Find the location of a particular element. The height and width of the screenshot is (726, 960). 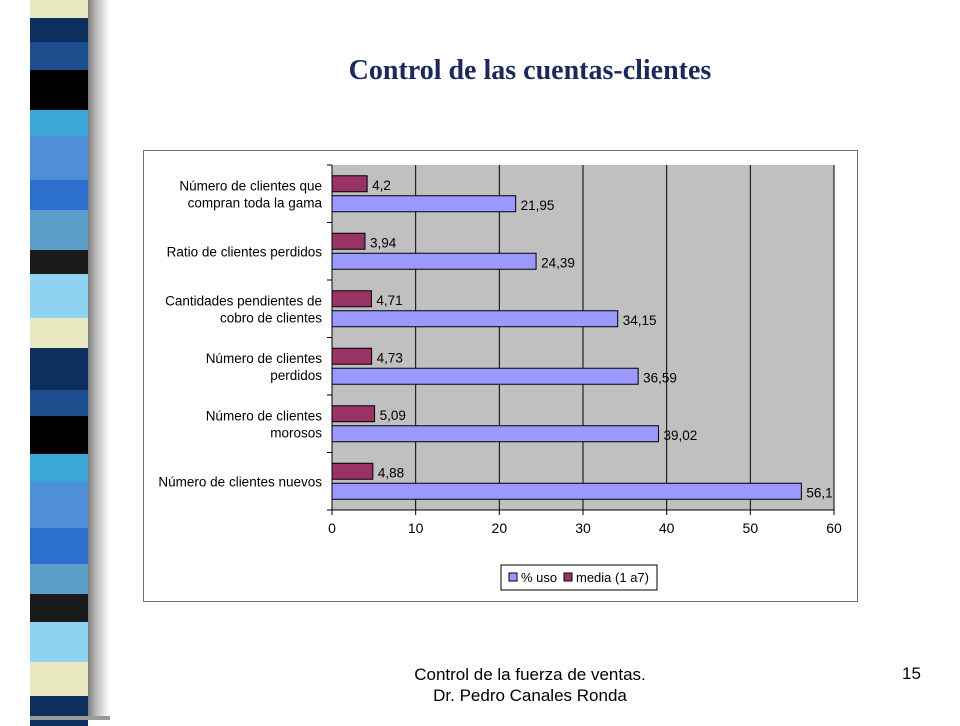

data-label: 4,73 is located at coordinates (390, 357).